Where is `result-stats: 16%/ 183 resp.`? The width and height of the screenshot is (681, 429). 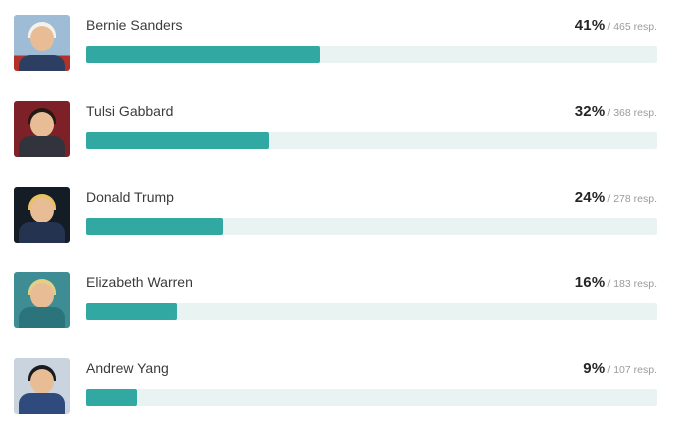 result-stats: 16%/ 183 resp. is located at coordinates (616, 283).